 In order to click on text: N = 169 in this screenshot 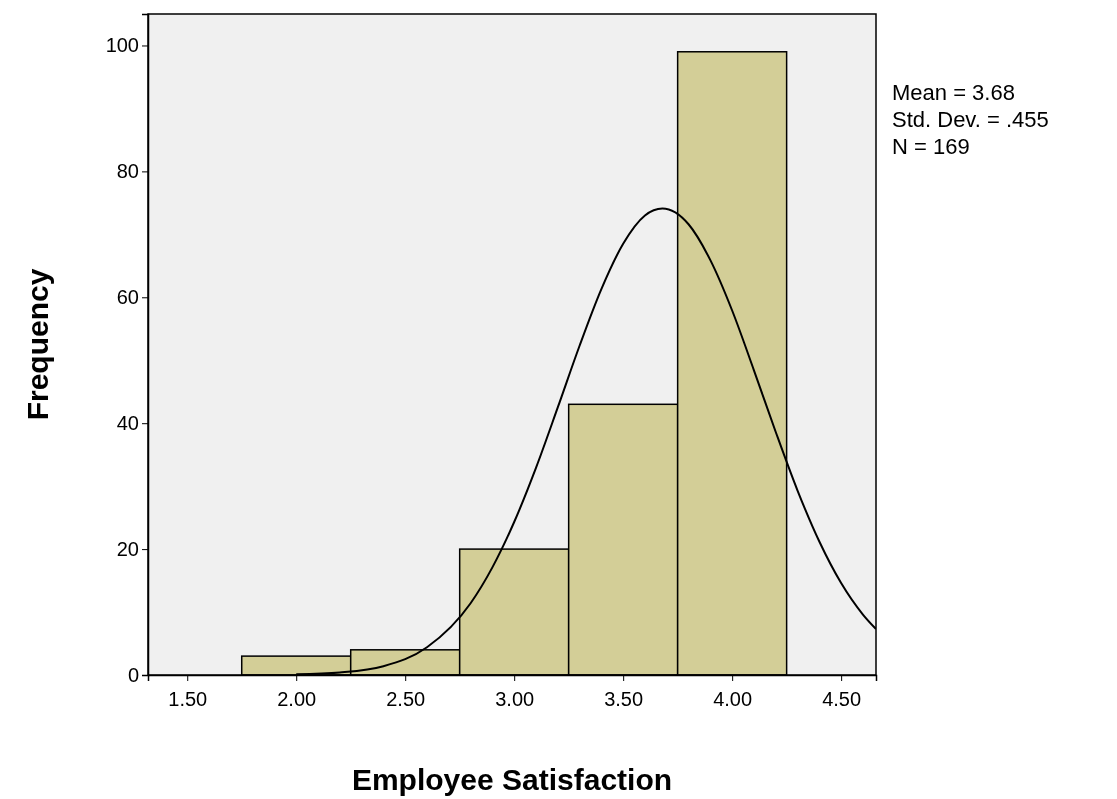, I will do `click(931, 146)`.